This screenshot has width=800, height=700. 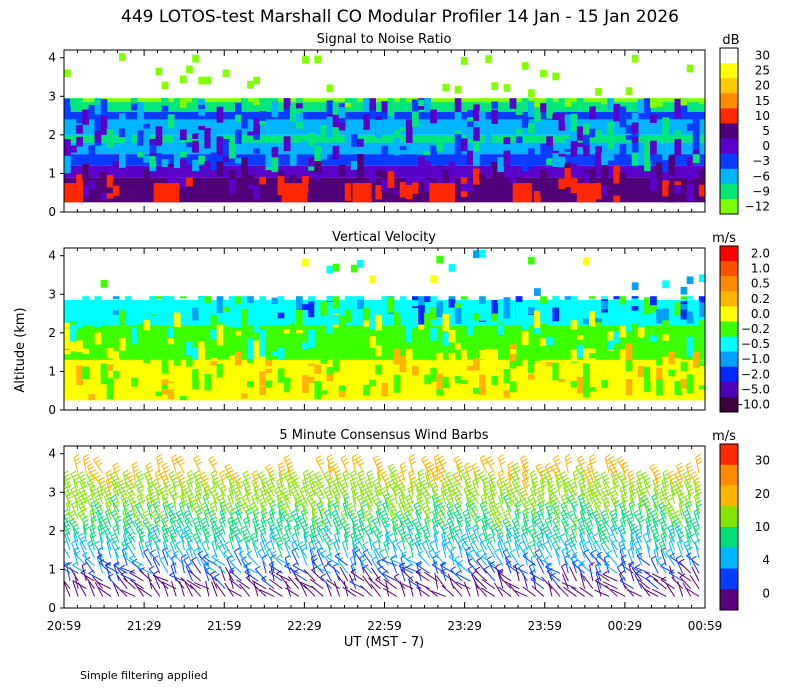 I want to click on x-tick-label: 22:29, so click(x=304, y=626).